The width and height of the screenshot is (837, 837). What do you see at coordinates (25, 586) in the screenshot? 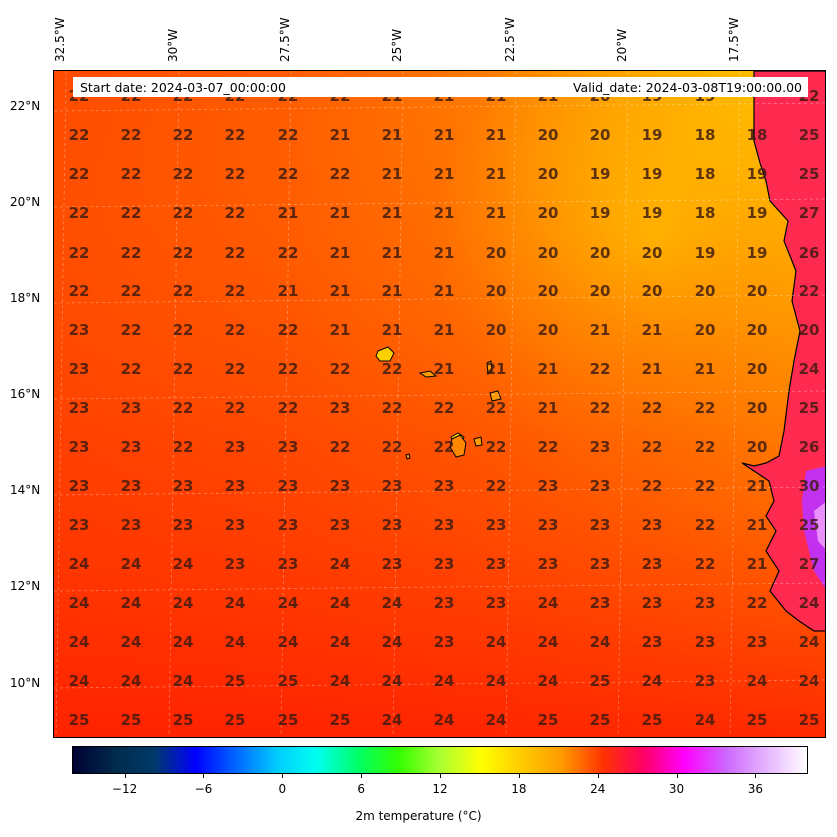
I see `latitude-label: 12°N` at bounding box center [25, 586].